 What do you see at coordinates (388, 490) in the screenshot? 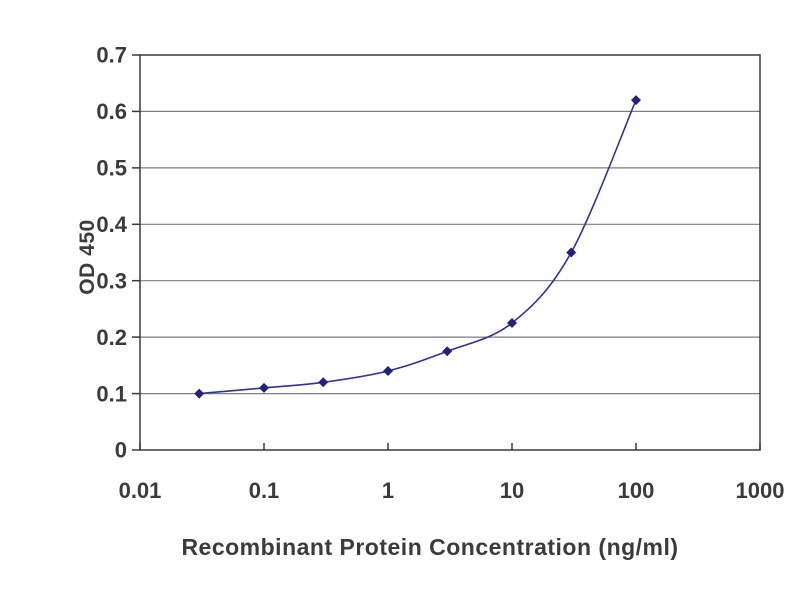
I see `x-tick-label: 1` at bounding box center [388, 490].